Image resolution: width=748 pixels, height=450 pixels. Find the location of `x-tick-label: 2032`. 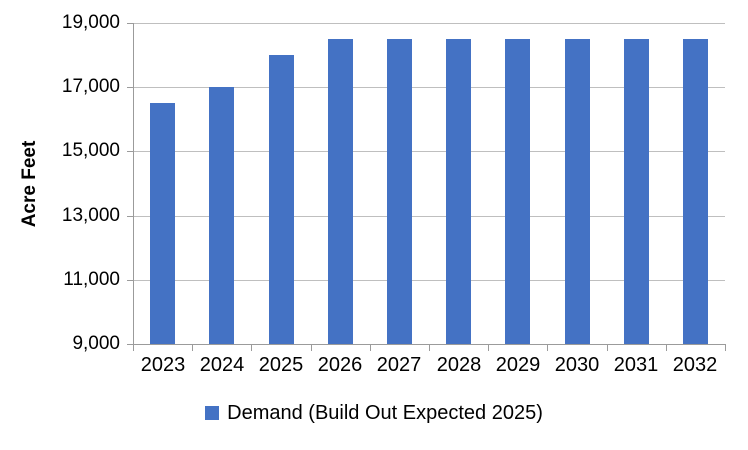

x-tick-label: 2032 is located at coordinates (695, 365).